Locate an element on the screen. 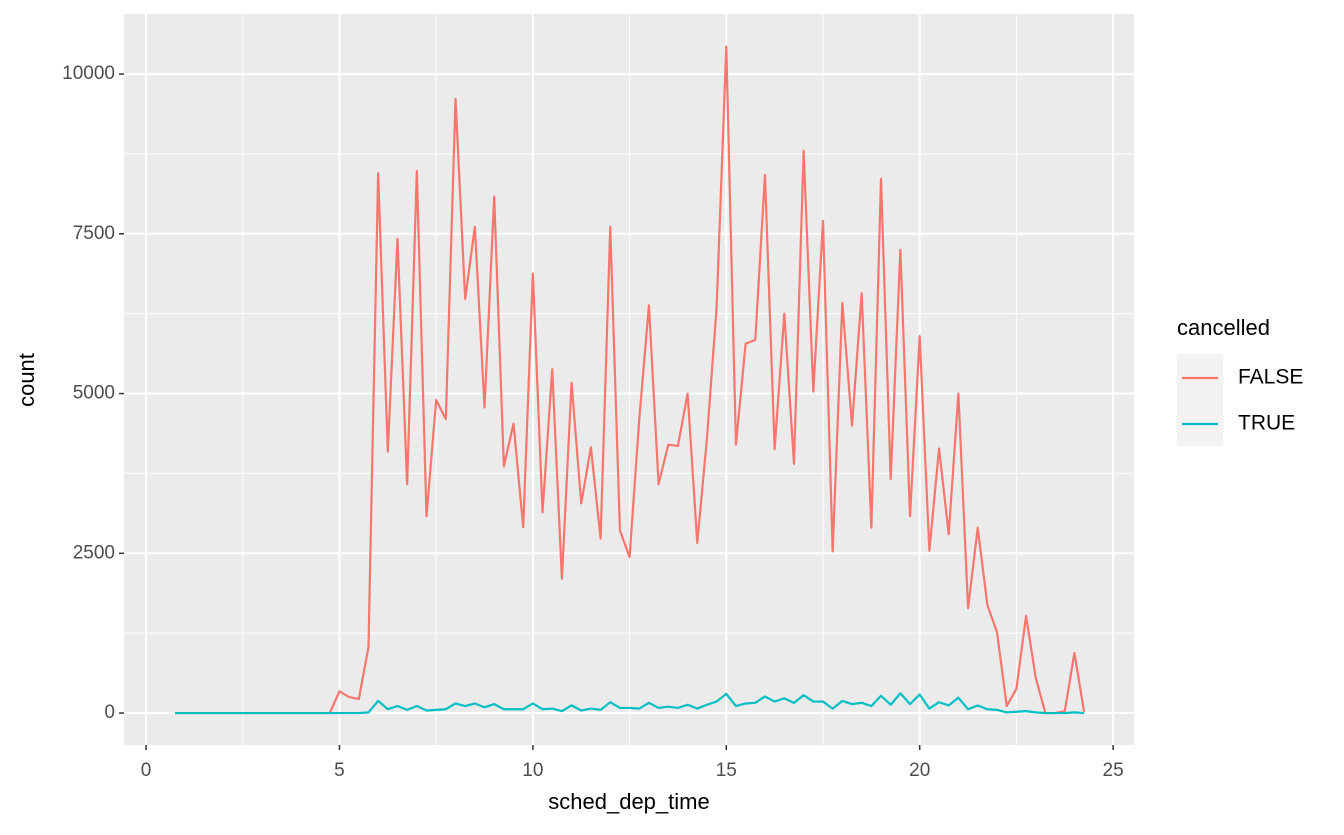 The height and width of the screenshot is (835, 1344). y-axis-label: count is located at coordinates (26, 380).